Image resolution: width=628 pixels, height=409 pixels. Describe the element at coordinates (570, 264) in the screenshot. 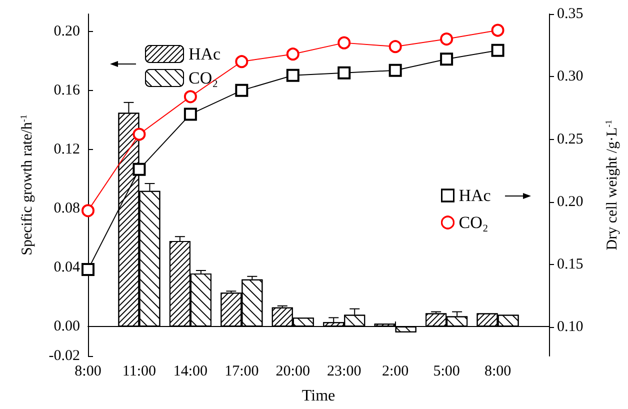

I see `y2-tick-label: 0.15` at that location.